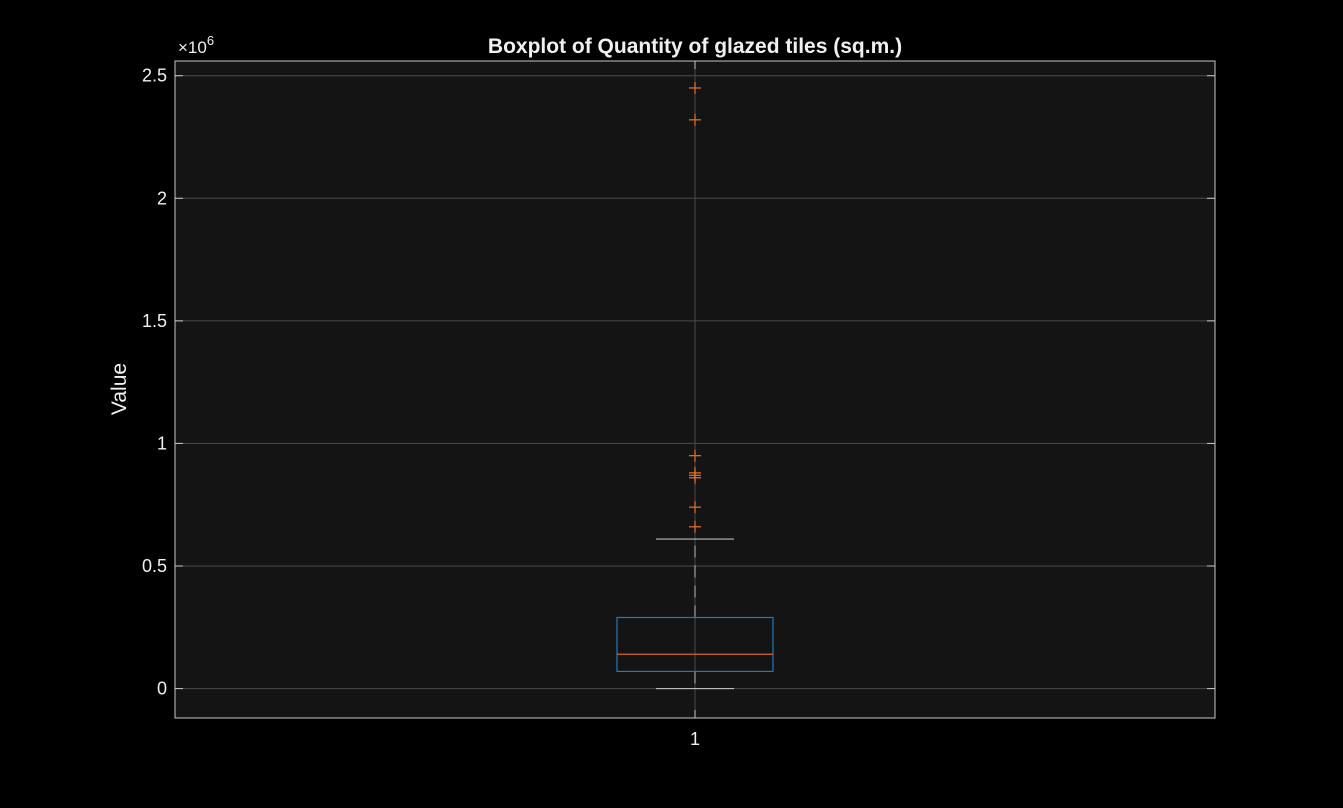  I want to click on y-tick-label: 2.5, so click(154, 76).